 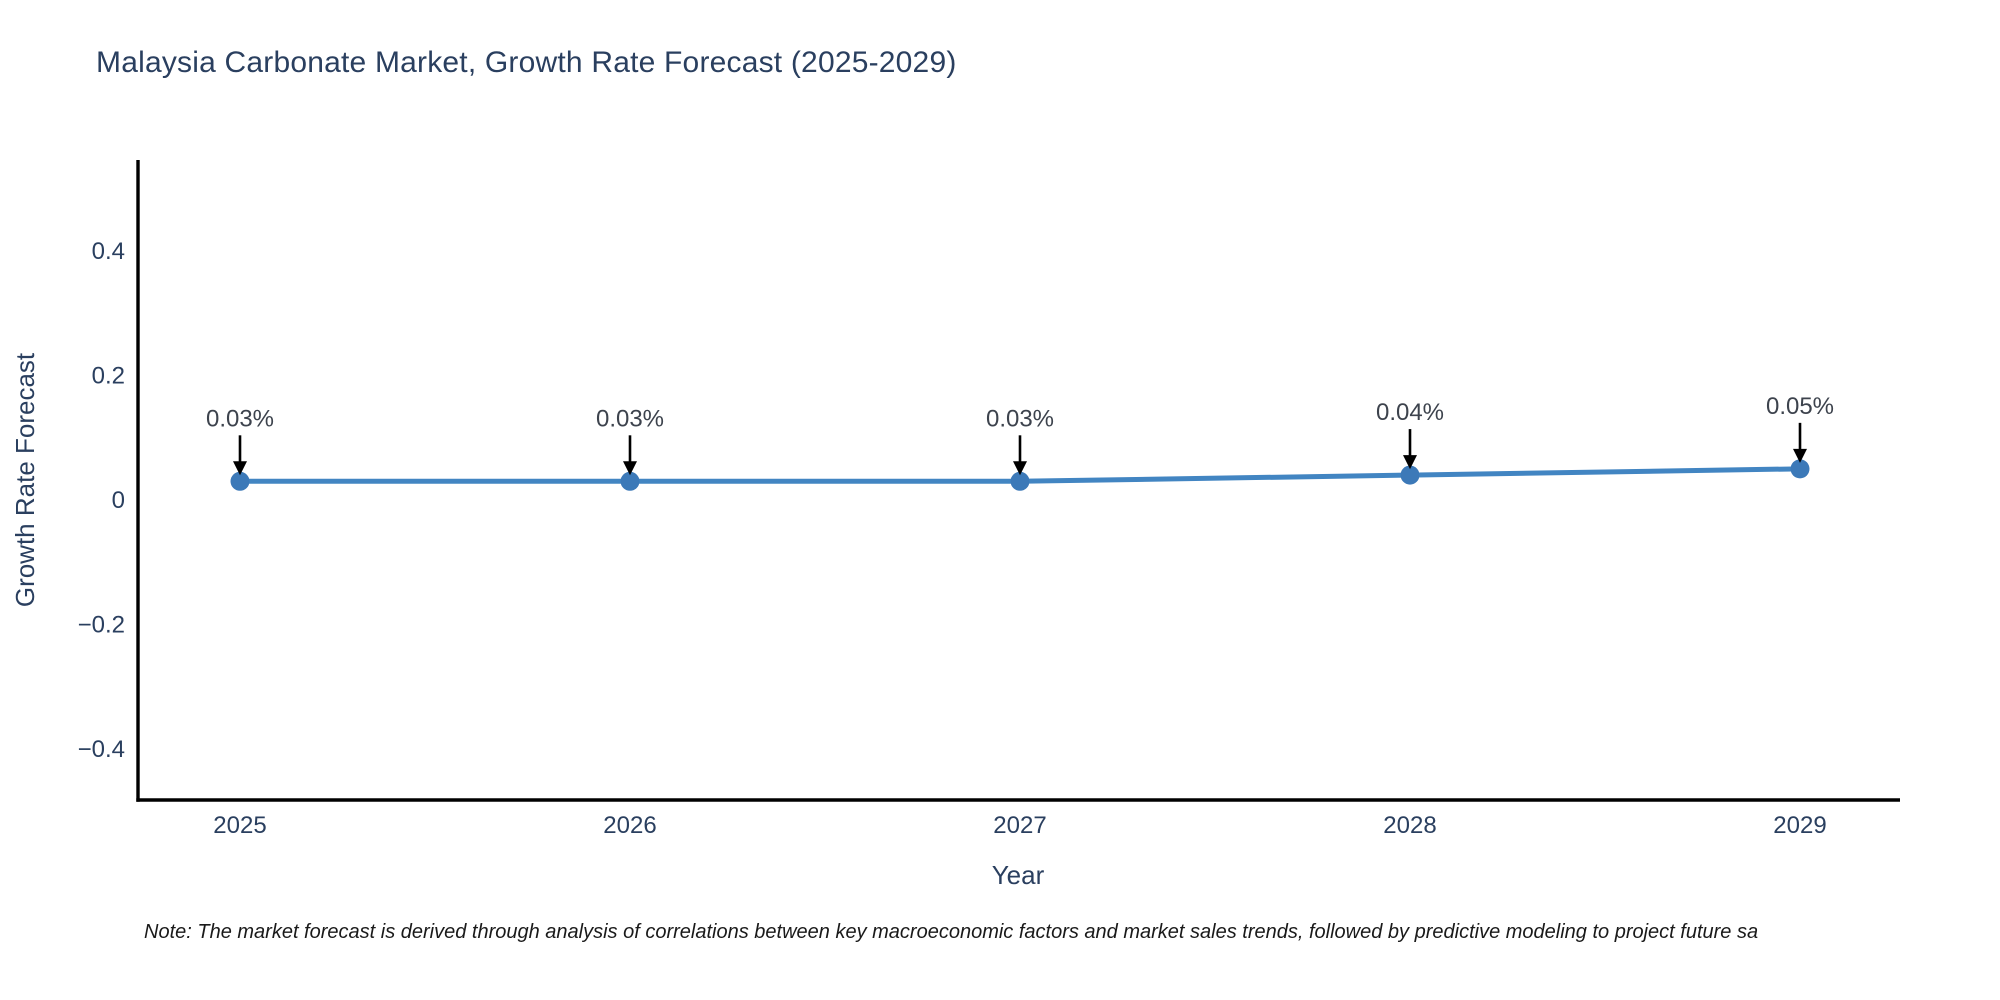 What do you see at coordinates (1019, 825) in the screenshot?
I see `x-axis-tick-label: 2027` at bounding box center [1019, 825].